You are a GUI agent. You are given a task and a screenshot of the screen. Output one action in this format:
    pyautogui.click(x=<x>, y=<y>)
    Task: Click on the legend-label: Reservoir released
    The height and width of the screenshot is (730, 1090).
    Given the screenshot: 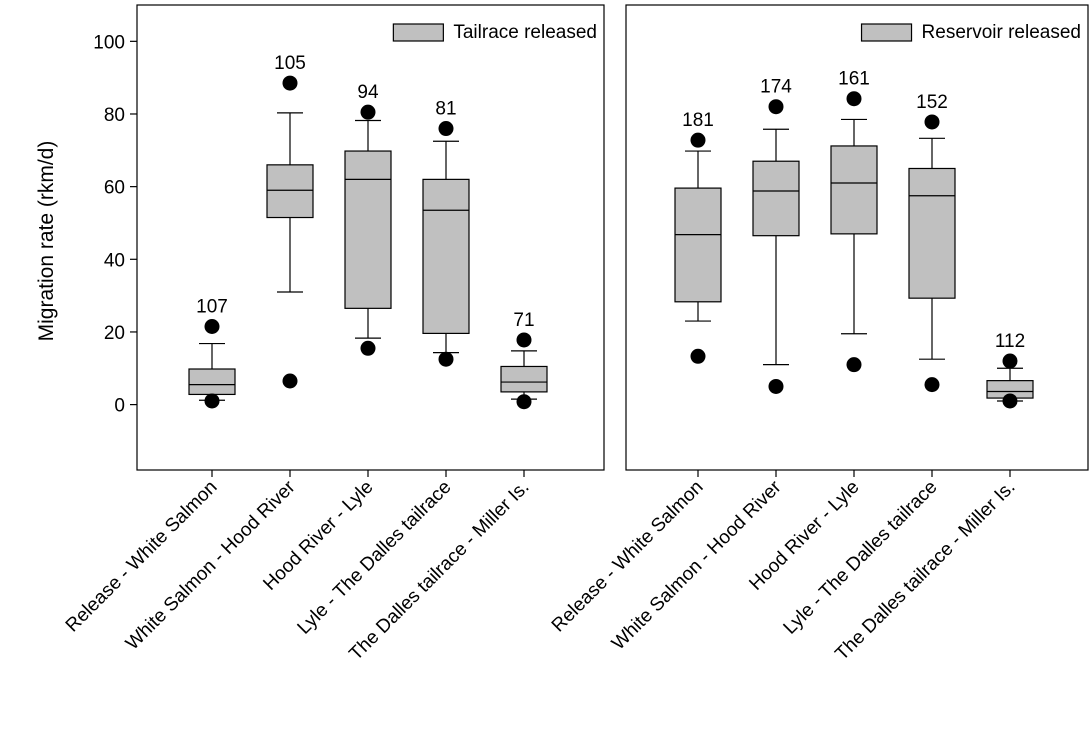 What is the action you would take?
    pyautogui.click(x=1001, y=32)
    